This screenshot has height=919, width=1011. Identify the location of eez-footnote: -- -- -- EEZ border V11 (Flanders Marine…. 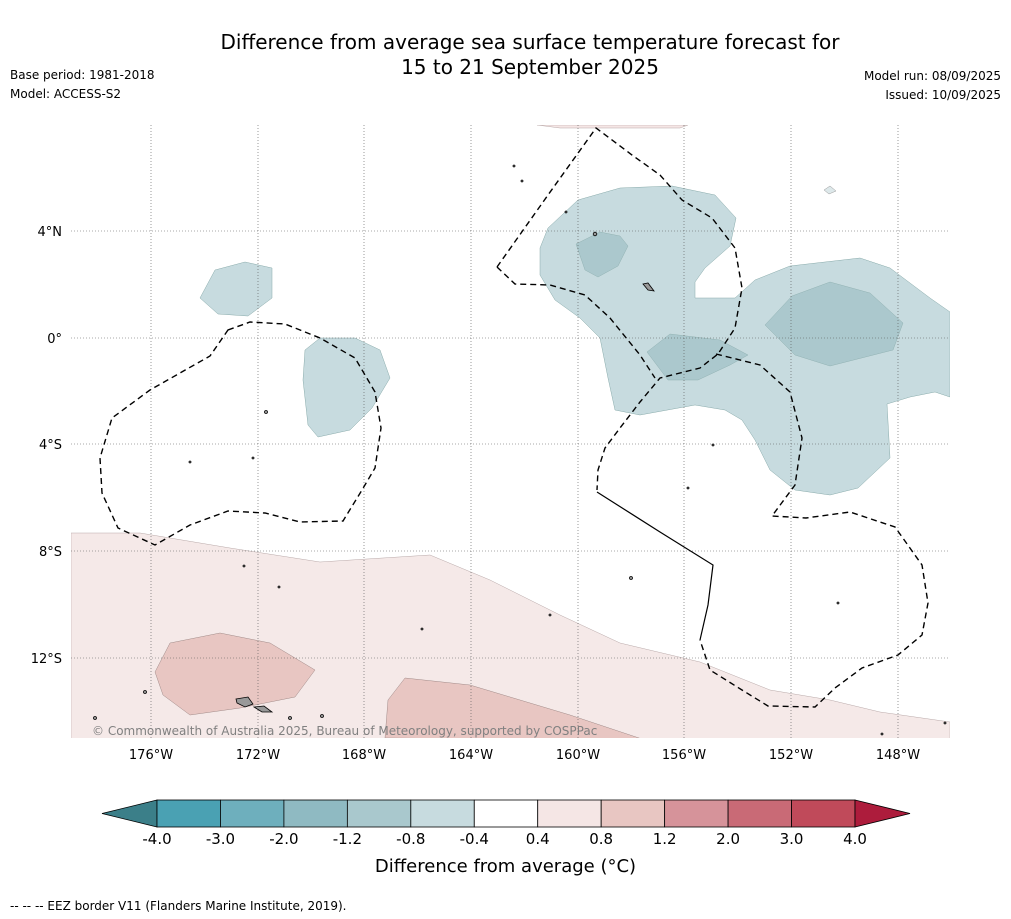
(178, 906).